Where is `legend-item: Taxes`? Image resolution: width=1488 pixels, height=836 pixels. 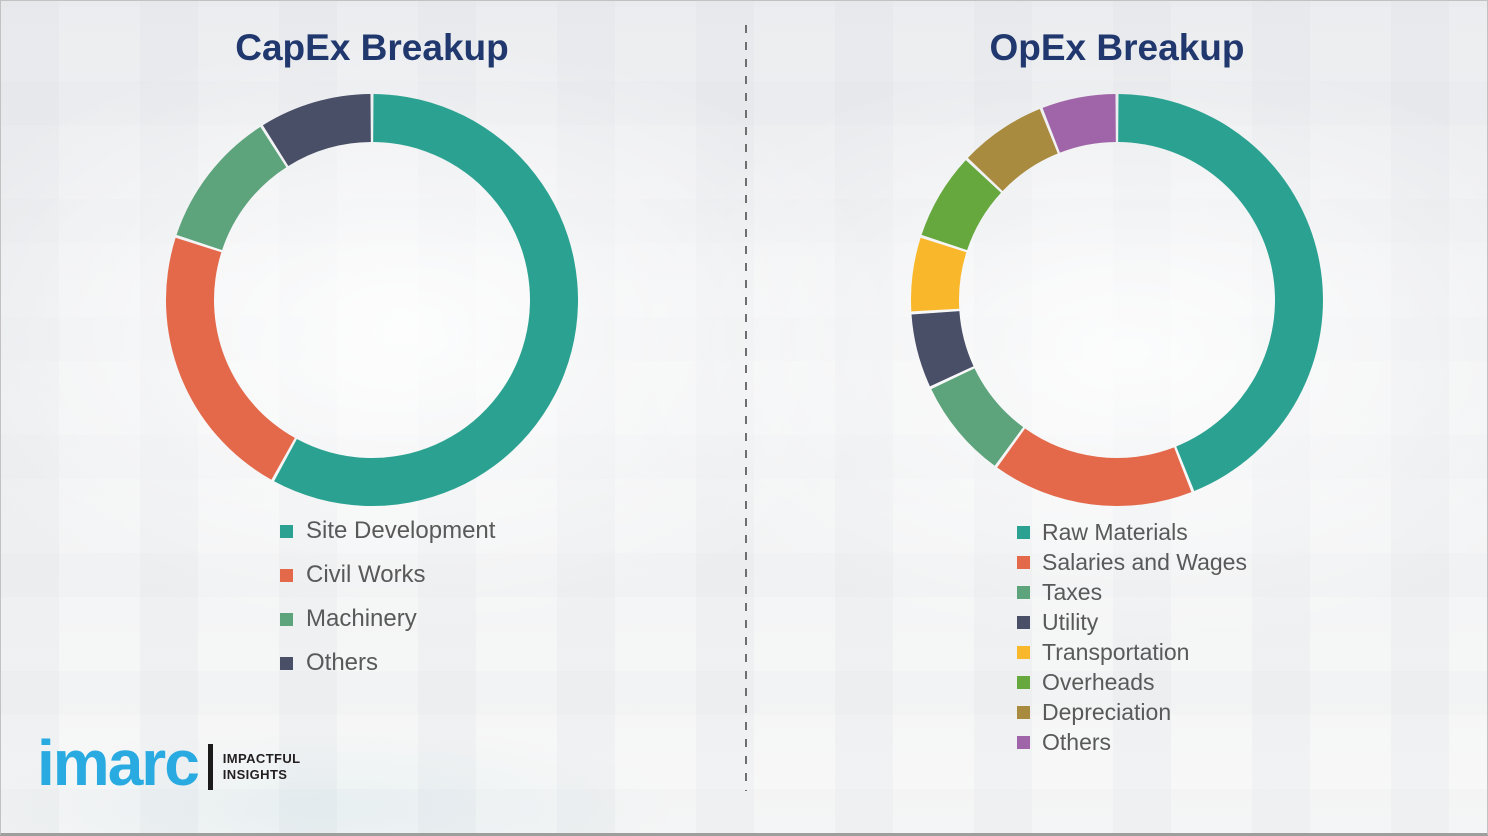
legend-item: Taxes is located at coordinates (1132, 592).